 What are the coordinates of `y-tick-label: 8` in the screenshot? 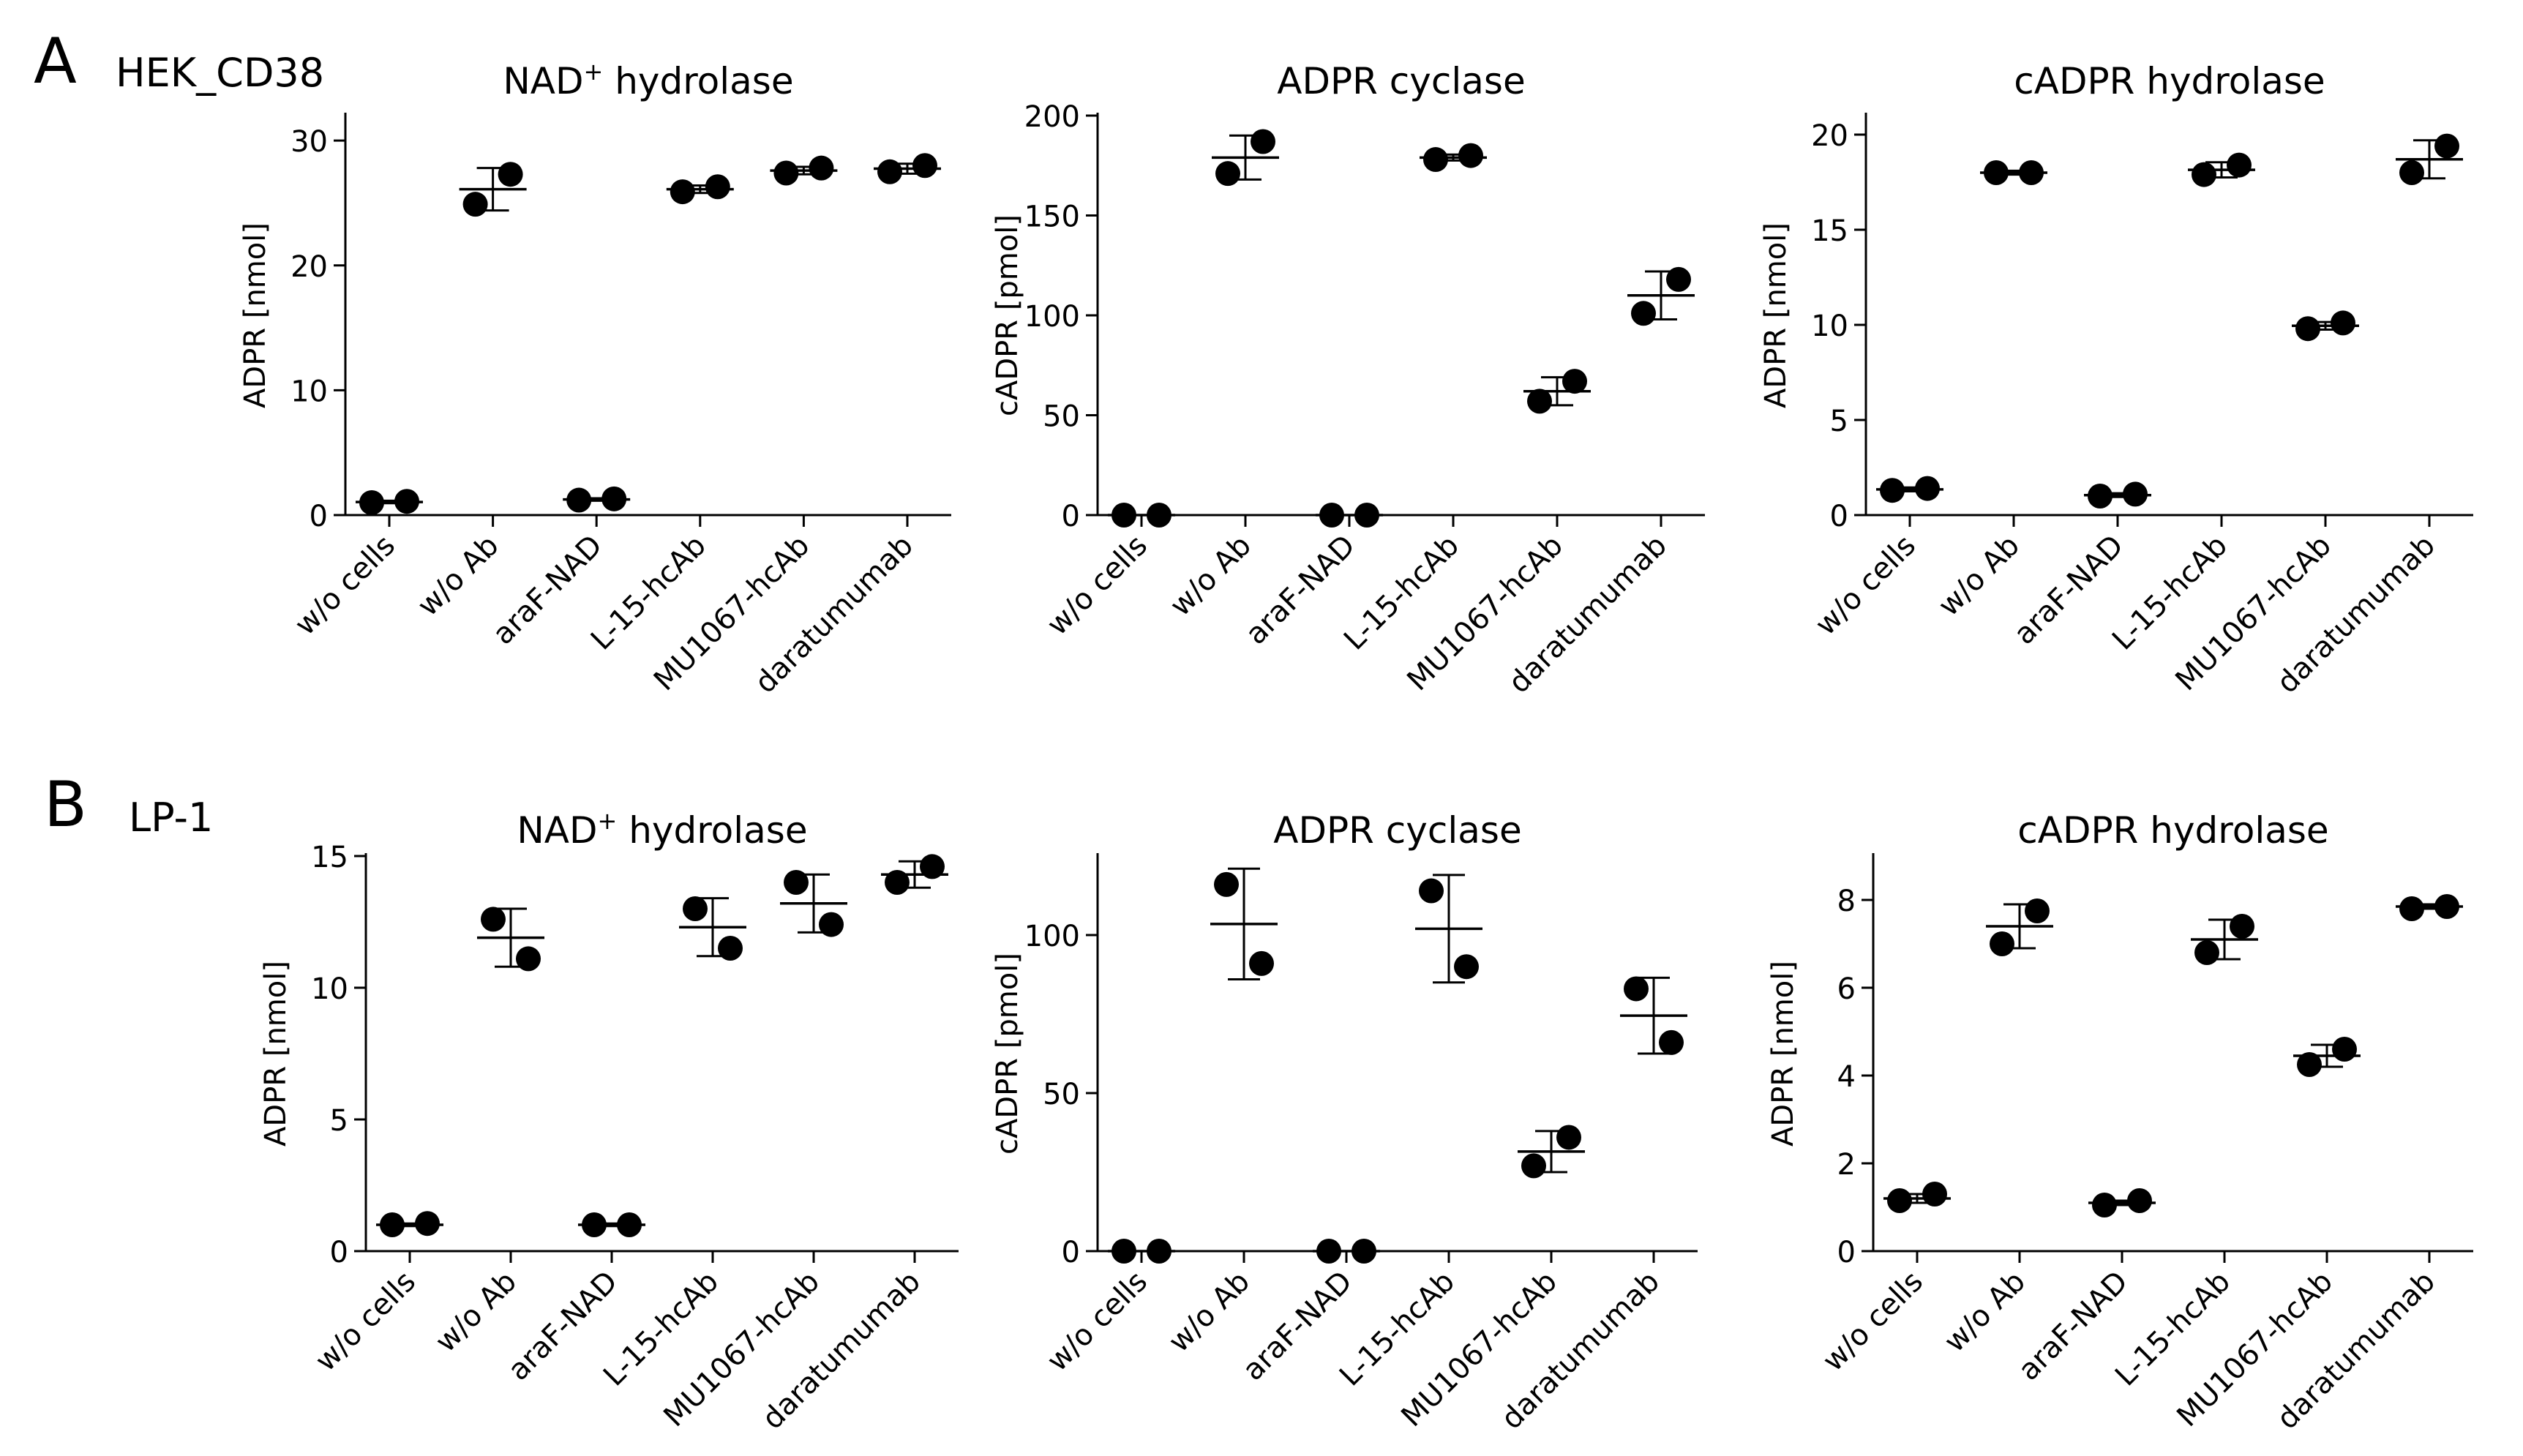 It's located at (1846, 902).